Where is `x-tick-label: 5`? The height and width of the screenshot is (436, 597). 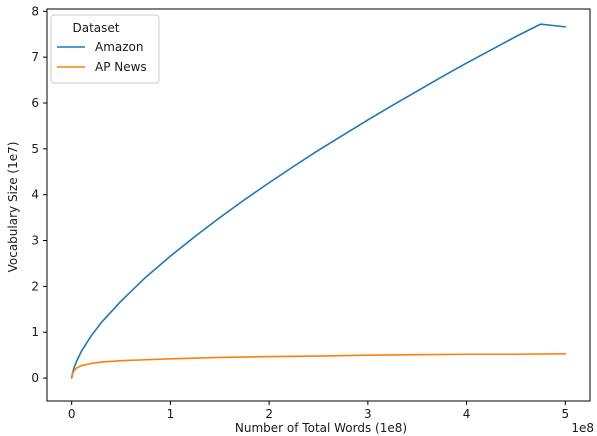 x-tick-label: 5 is located at coordinates (565, 414).